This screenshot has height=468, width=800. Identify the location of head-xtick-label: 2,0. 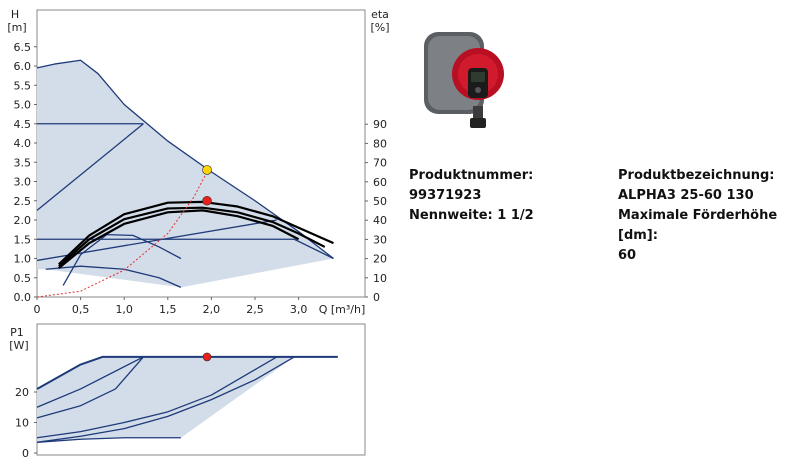
(212, 309).